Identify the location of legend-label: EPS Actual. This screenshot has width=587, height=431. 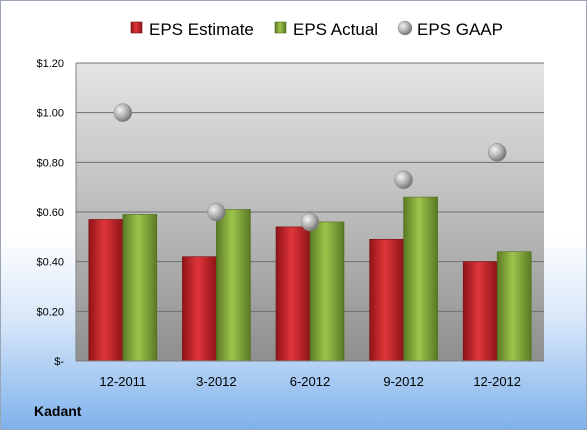
(335, 29).